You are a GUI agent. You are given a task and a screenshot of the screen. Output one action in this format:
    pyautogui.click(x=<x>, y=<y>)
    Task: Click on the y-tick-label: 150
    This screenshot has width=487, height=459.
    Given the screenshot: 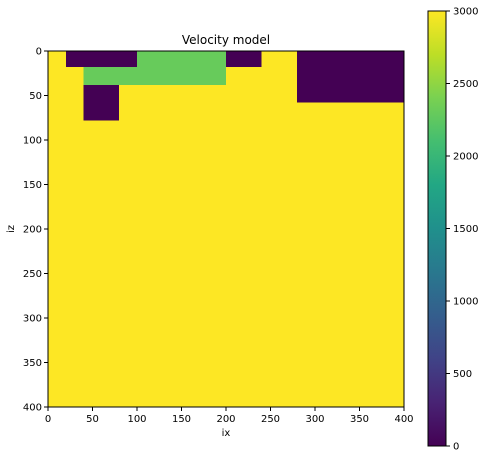 What is the action you would take?
    pyautogui.click(x=32, y=185)
    